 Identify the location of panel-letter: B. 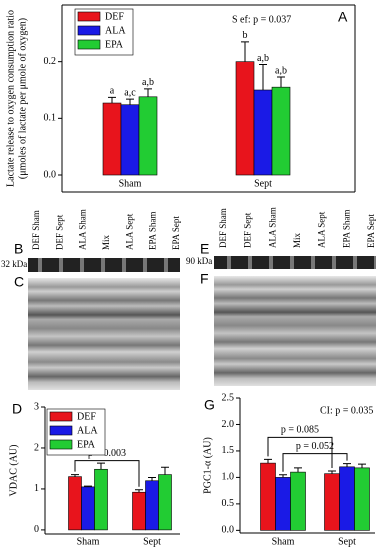
(18, 249).